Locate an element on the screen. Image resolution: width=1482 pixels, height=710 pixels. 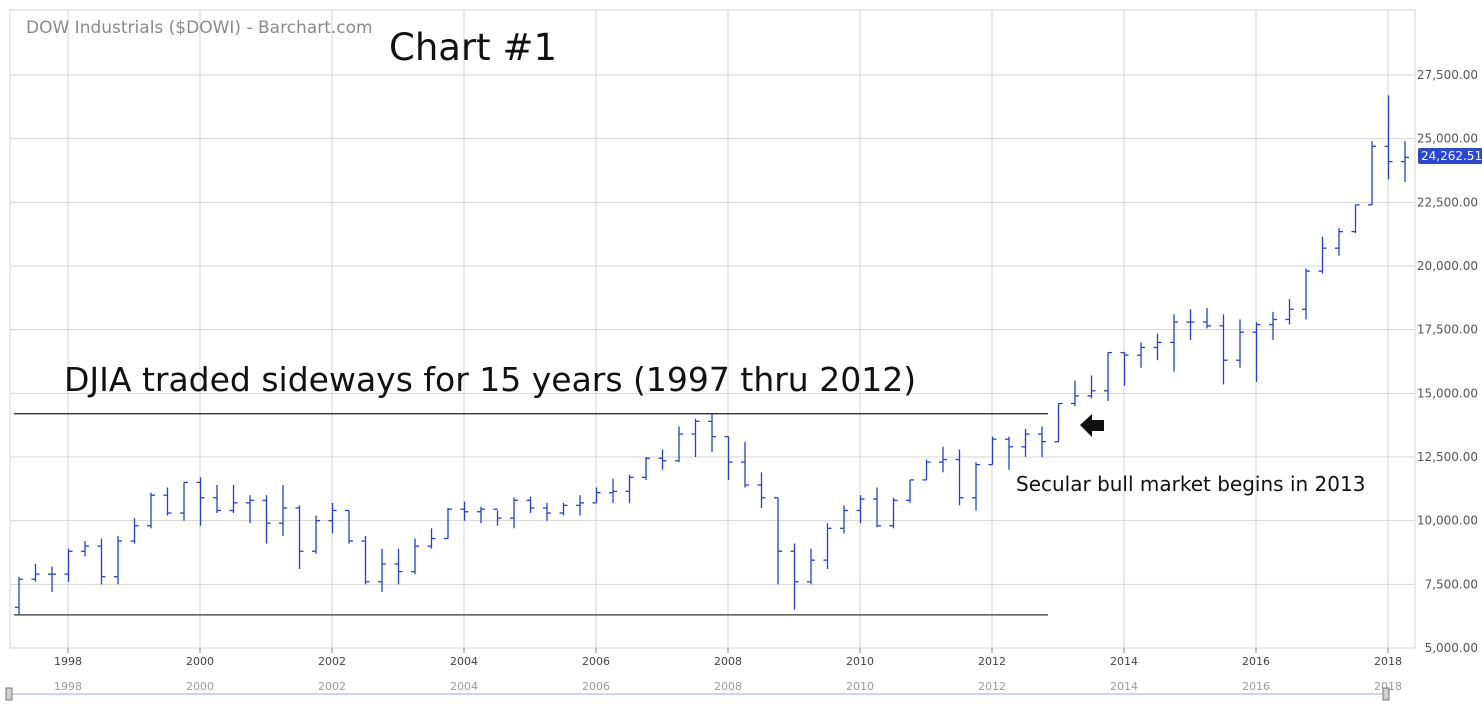
navigator-label: 2012 is located at coordinates (992, 686).